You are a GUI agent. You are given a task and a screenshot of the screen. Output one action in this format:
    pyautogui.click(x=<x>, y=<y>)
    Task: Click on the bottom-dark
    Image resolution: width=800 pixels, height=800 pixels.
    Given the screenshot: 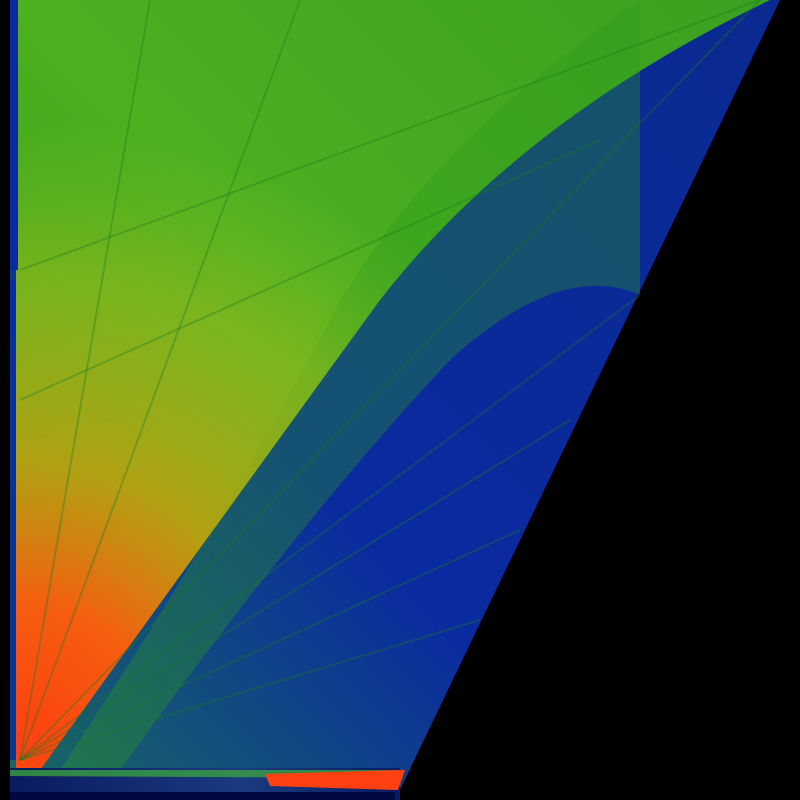 What is the action you would take?
    pyautogui.click(x=202, y=796)
    